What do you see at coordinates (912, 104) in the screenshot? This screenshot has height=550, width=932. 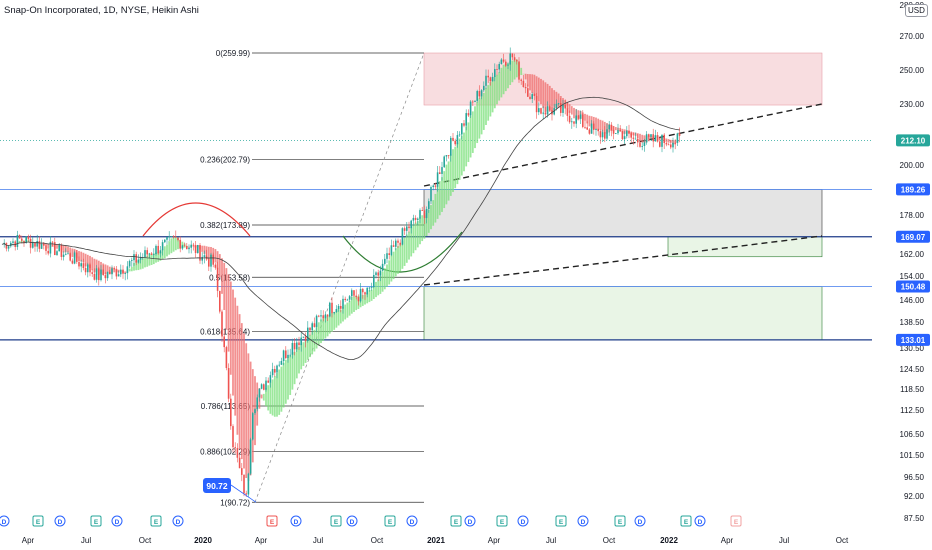 I see `y-axis-tick-label: 230.00` at bounding box center [912, 104].